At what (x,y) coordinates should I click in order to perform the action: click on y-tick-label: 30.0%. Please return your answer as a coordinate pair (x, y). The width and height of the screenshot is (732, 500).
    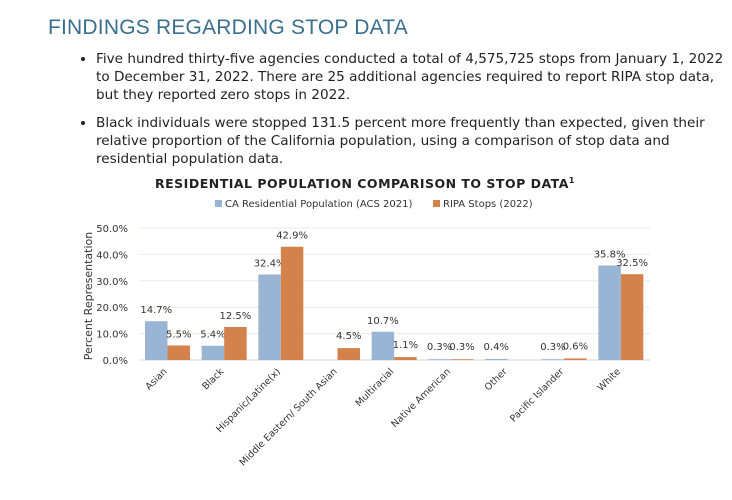
    Looking at the image, I should click on (112, 282).